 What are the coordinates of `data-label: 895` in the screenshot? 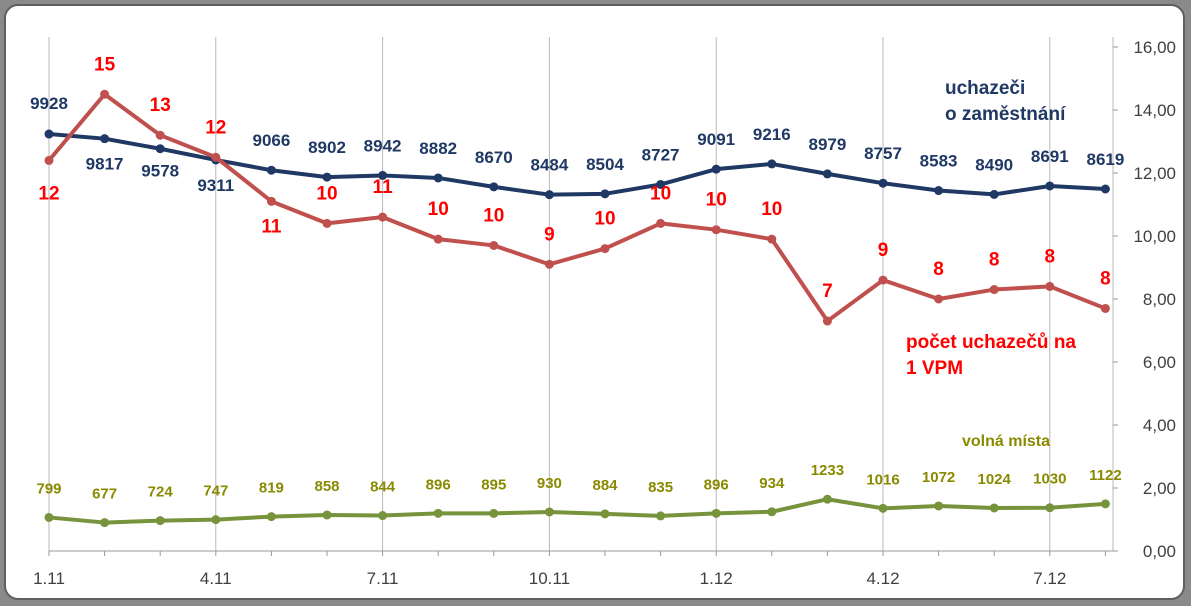 It's located at (493, 484).